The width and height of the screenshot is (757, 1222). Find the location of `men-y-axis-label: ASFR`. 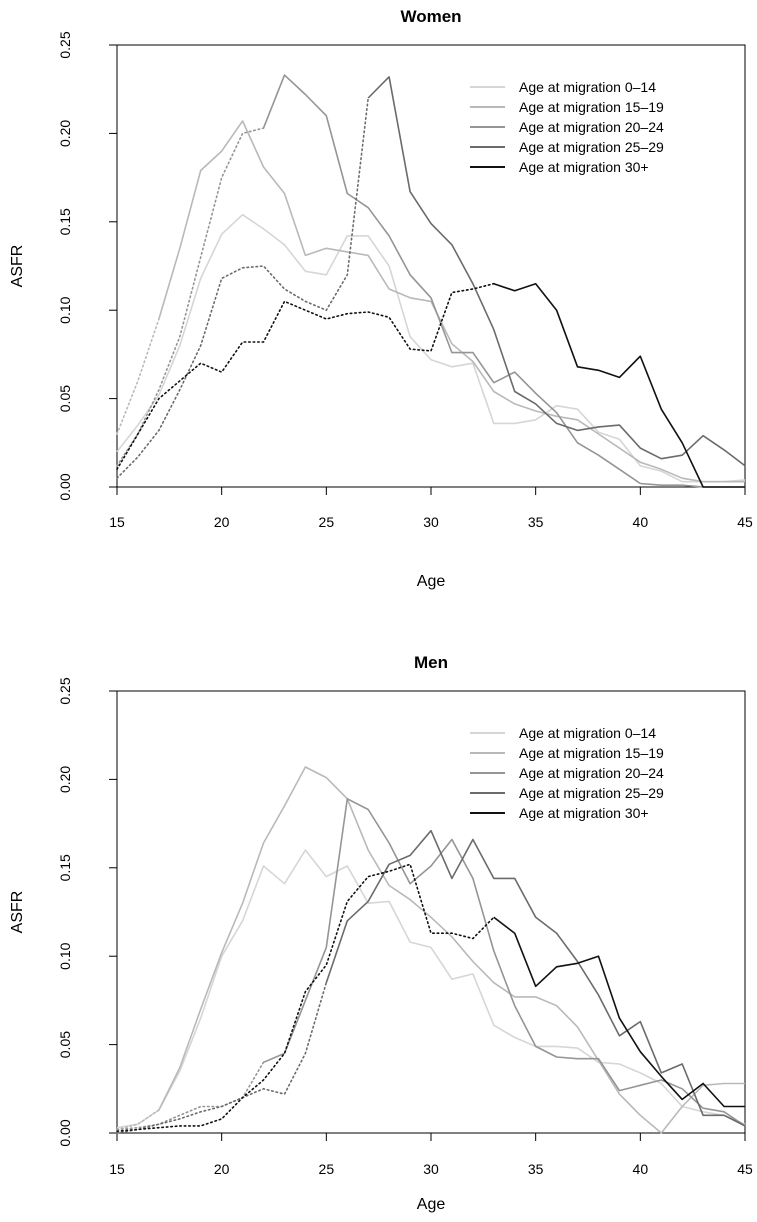

men-y-axis-label: ASFR is located at coordinates (17, 912).